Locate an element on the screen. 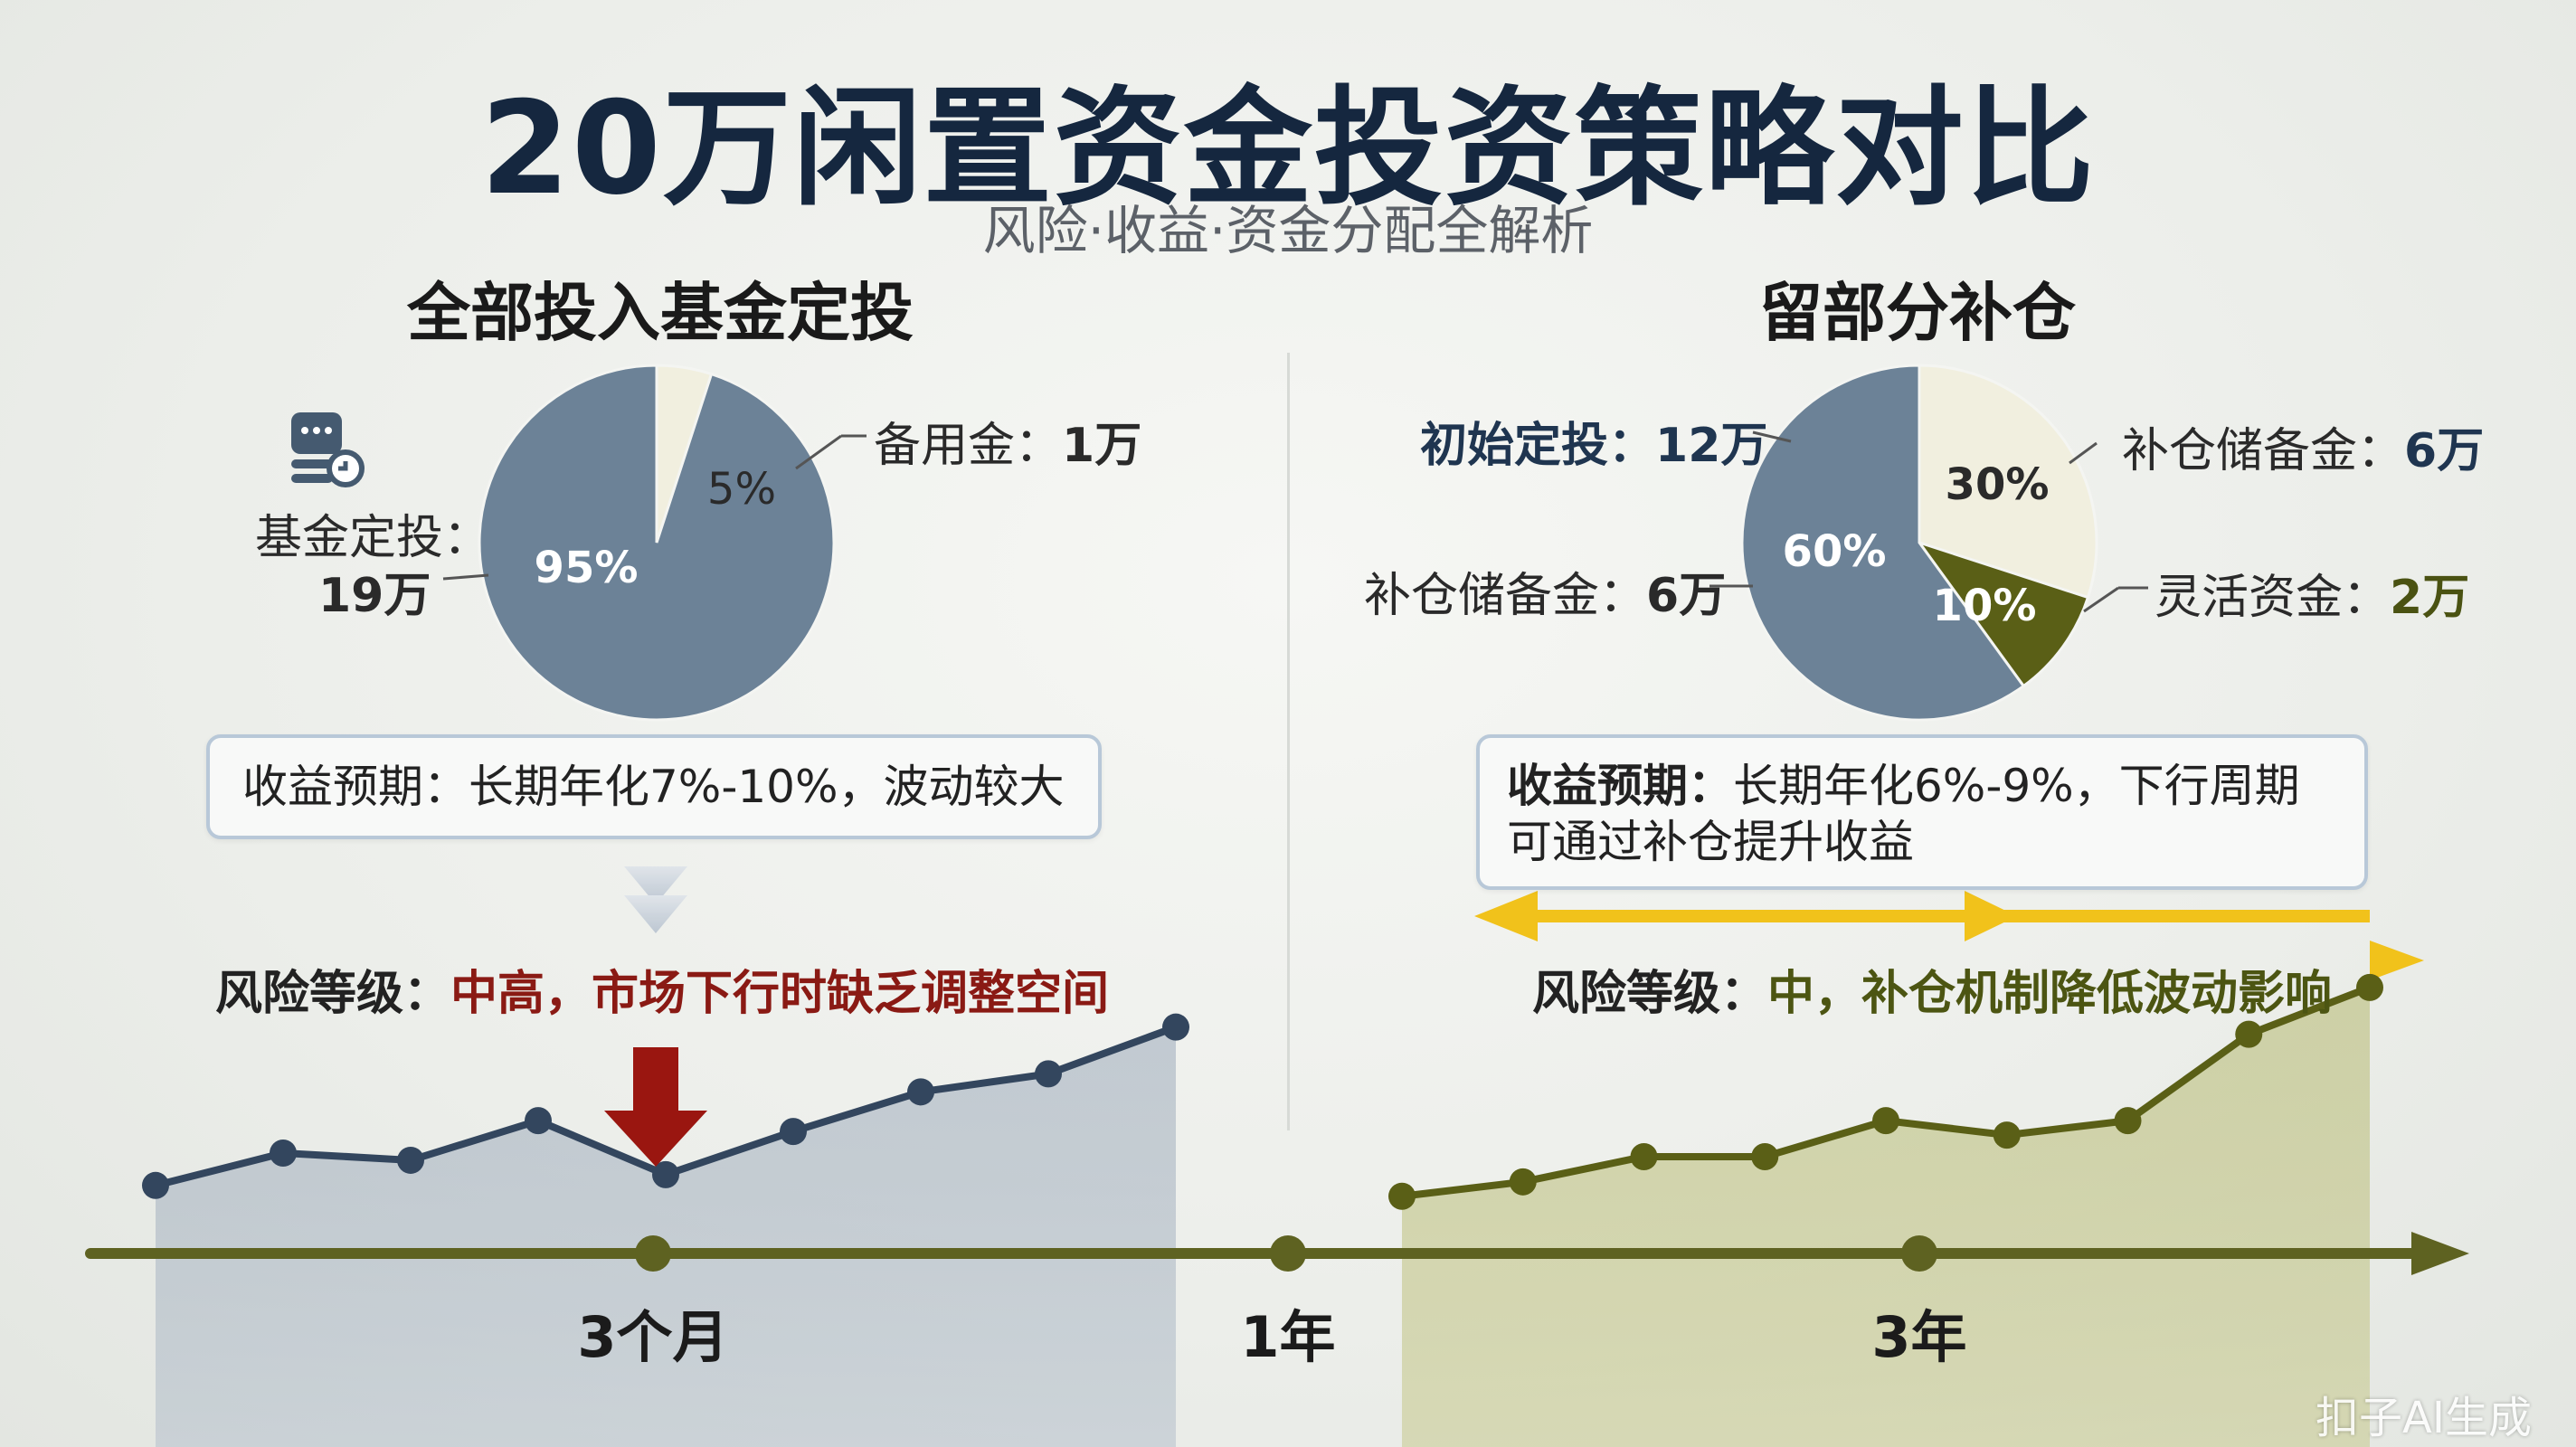 Image resolution: width=2576 pixels, height=1447 pixels. right-pie-chart: 30% 10% 60% is located at coordinates (1919, 543).